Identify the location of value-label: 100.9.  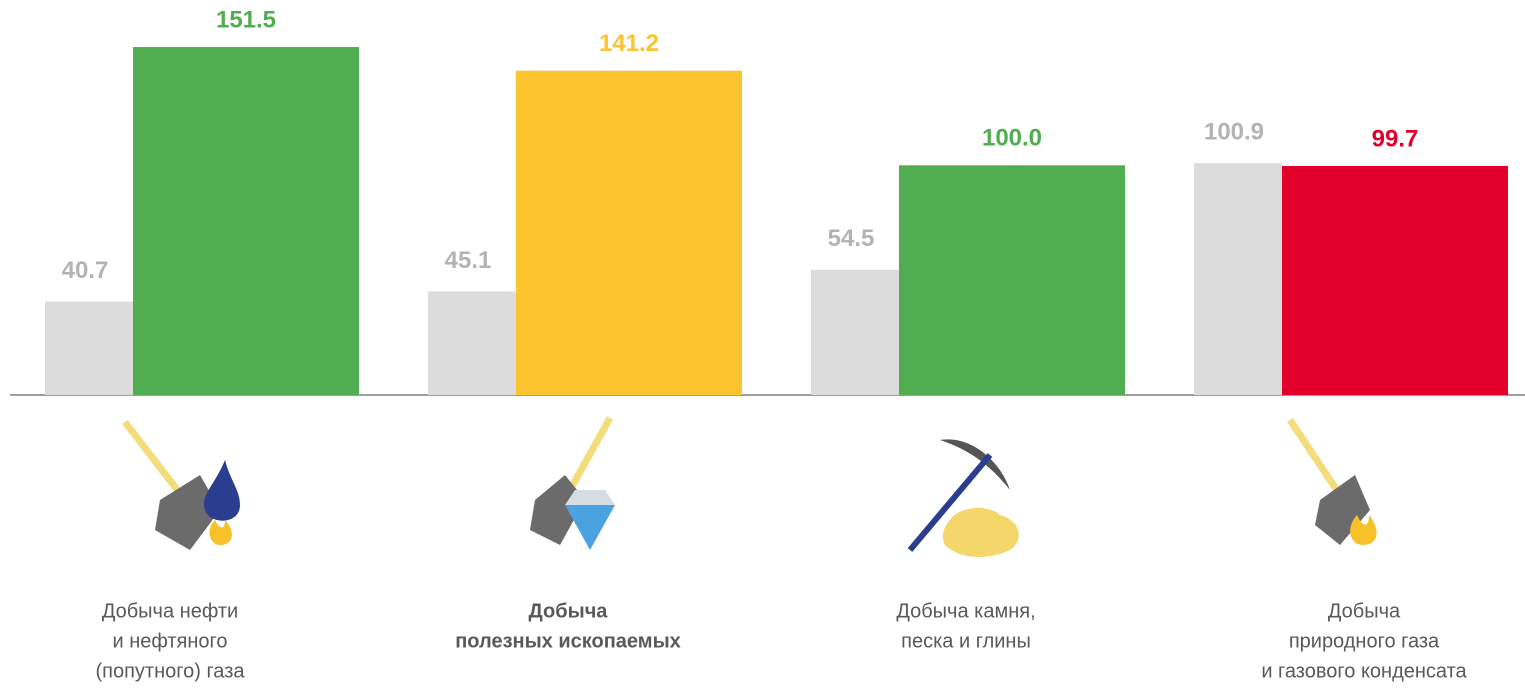
(1234, 132).